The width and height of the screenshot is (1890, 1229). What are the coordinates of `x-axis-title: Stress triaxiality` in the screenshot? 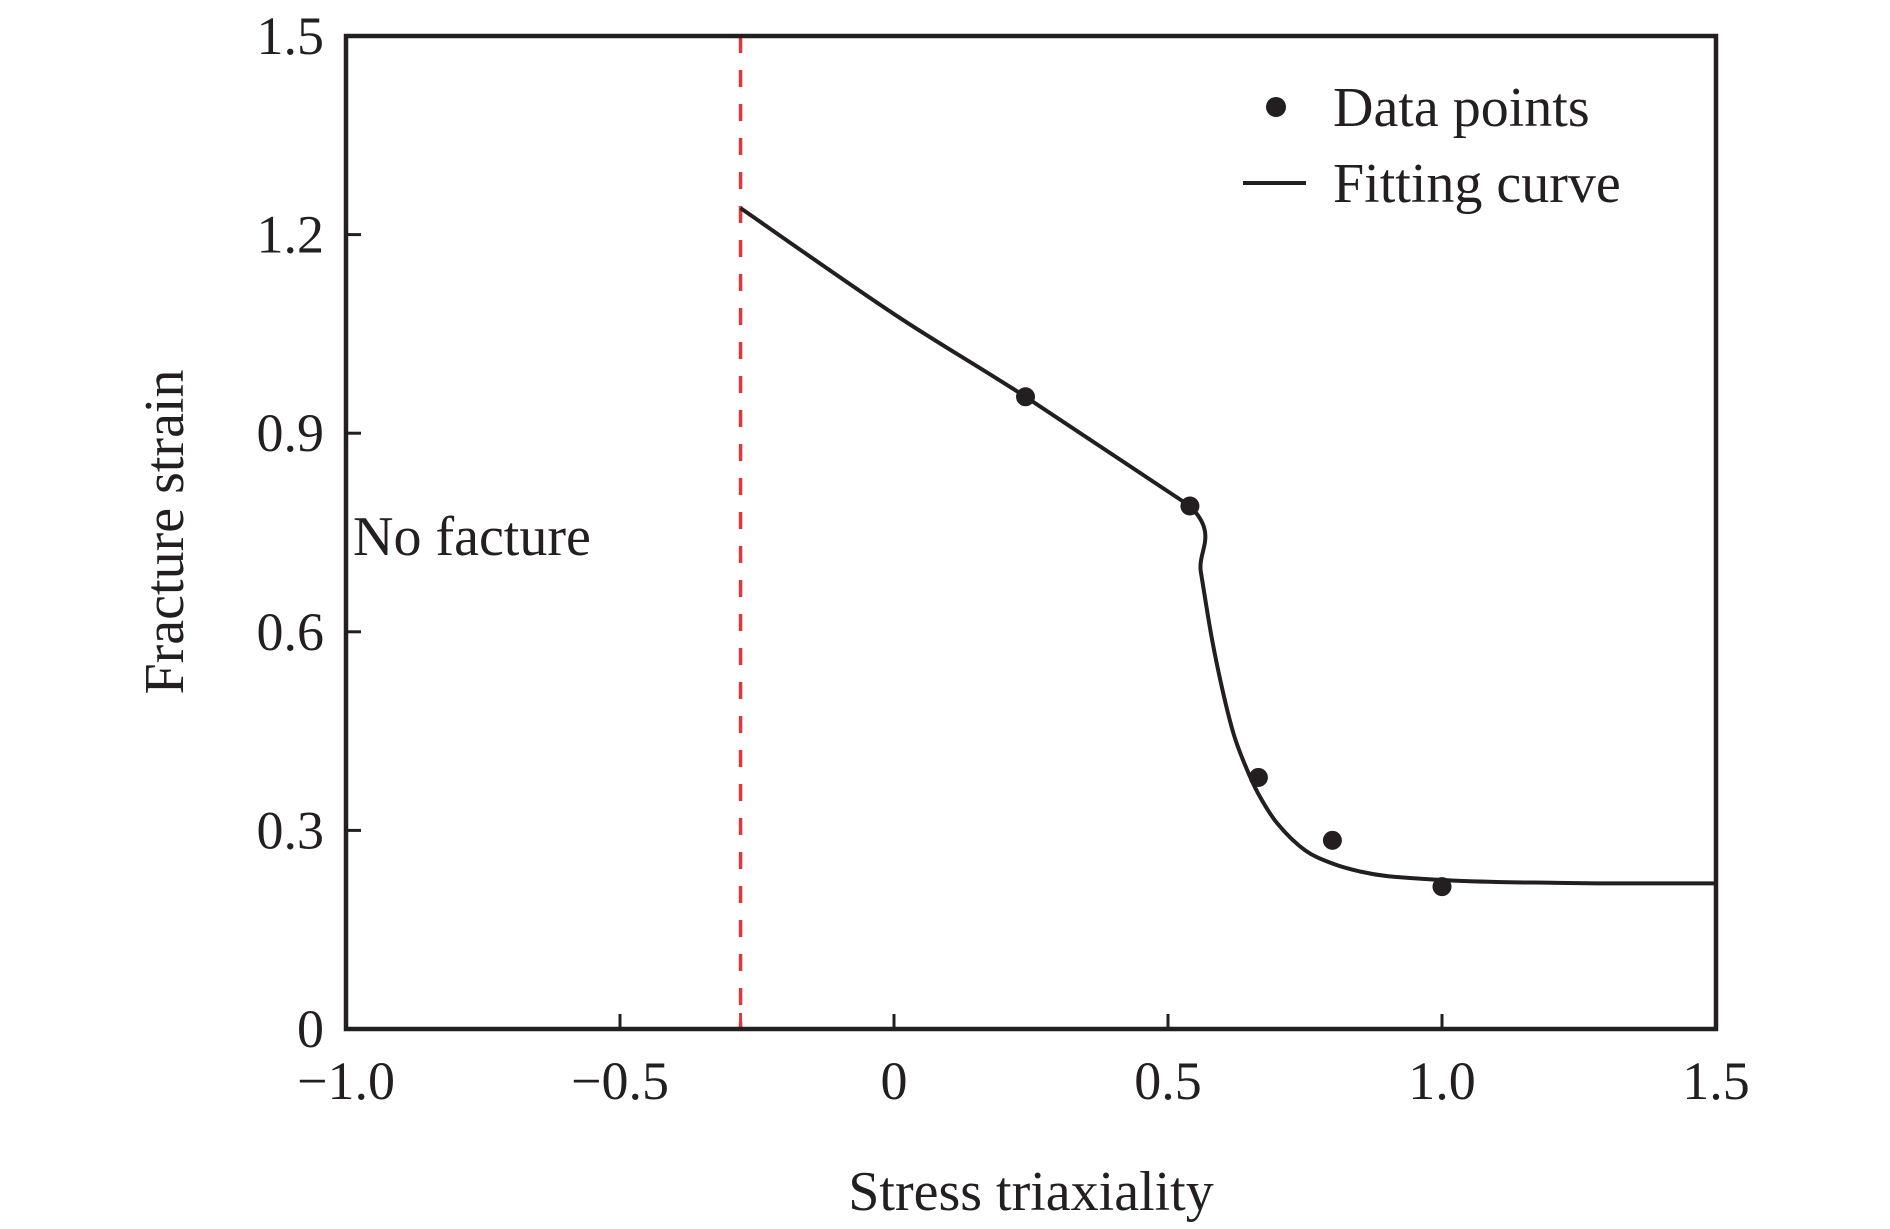 It's located at (1031, 1192).